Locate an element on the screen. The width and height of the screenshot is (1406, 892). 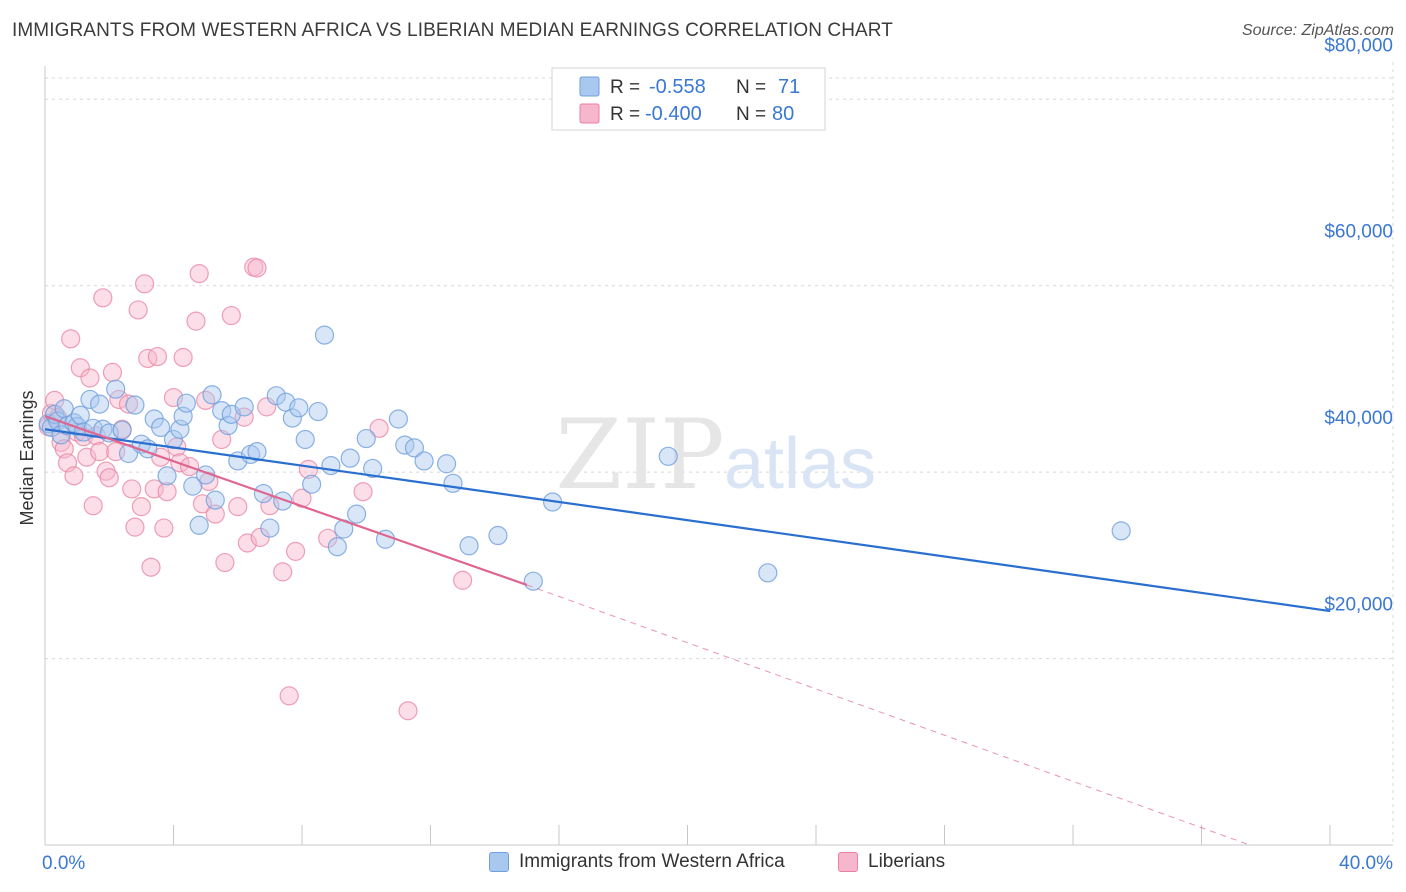
legend-n-label-pink: N = is located at coordinates (751, 114).